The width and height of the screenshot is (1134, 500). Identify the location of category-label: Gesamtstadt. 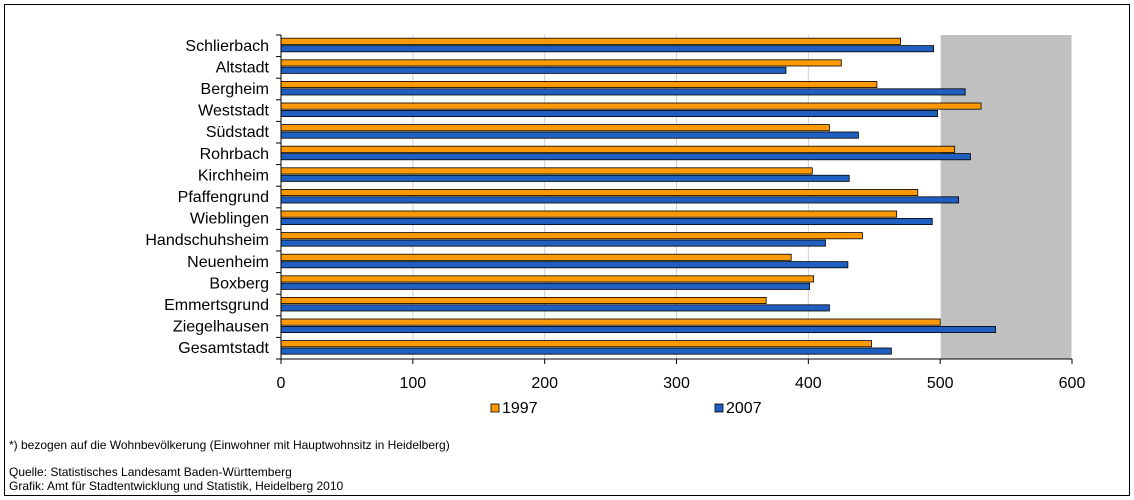
(223, 348).